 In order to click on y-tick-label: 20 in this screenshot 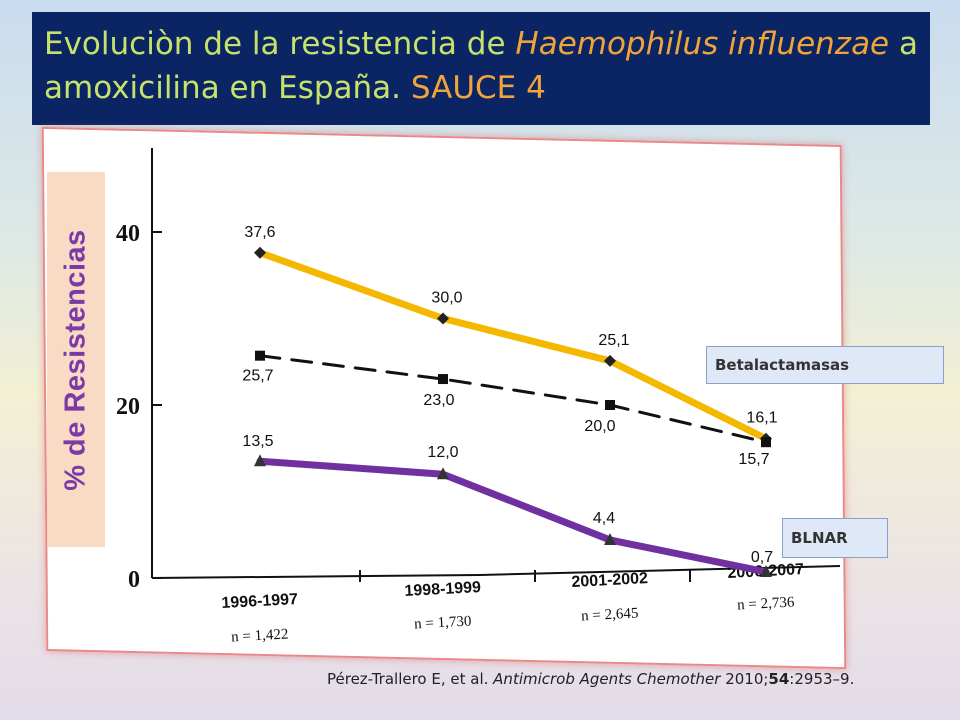, I will do `click(128, 407)`.